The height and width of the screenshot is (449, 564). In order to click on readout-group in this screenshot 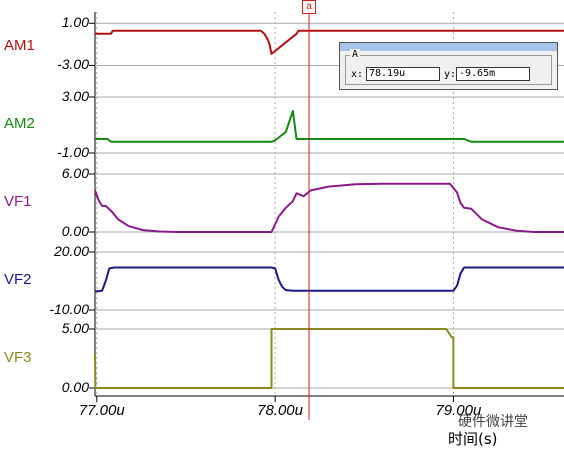, I will do `click(448, 70)`.